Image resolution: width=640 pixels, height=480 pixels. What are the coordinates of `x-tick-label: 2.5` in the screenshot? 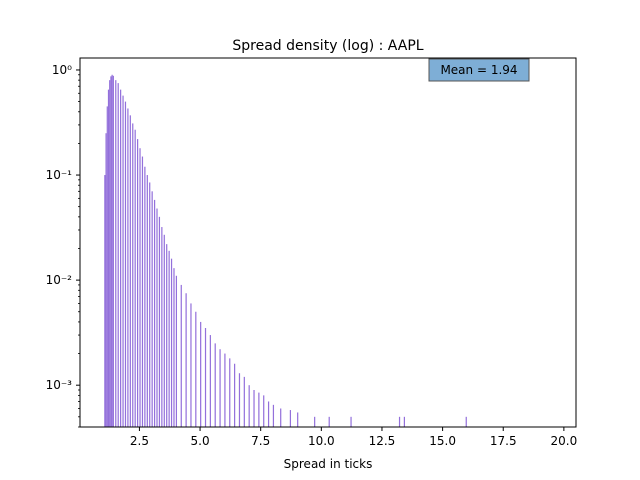 It's located at (139, 441).